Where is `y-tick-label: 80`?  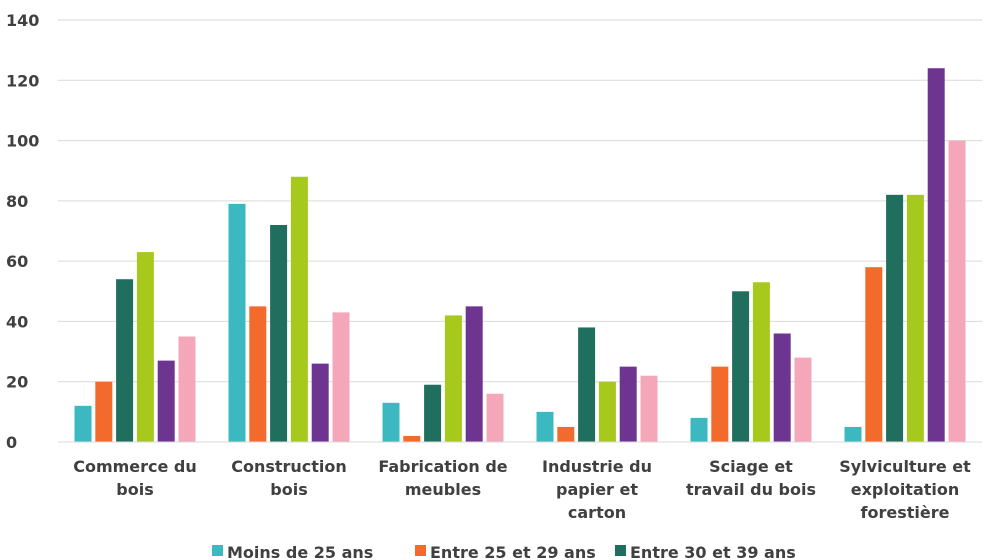
y-tick-label: 80 is located at coordinates (17, 201).